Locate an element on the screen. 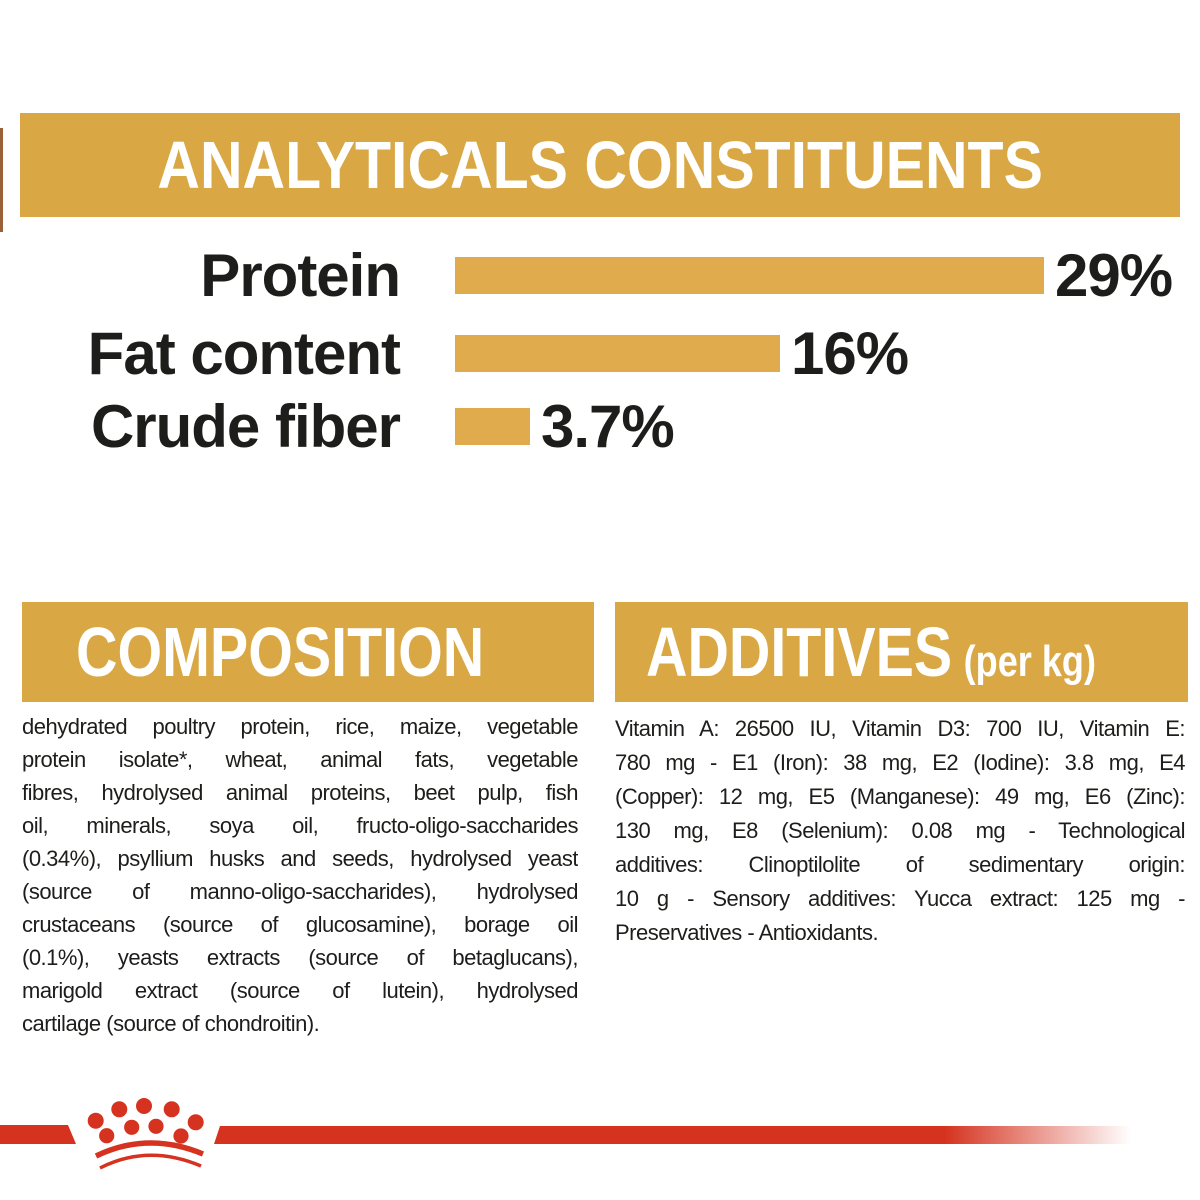 This screenshot has width=1200, height=1200. crown-outer-dots is located at coordinates (145, 1114).